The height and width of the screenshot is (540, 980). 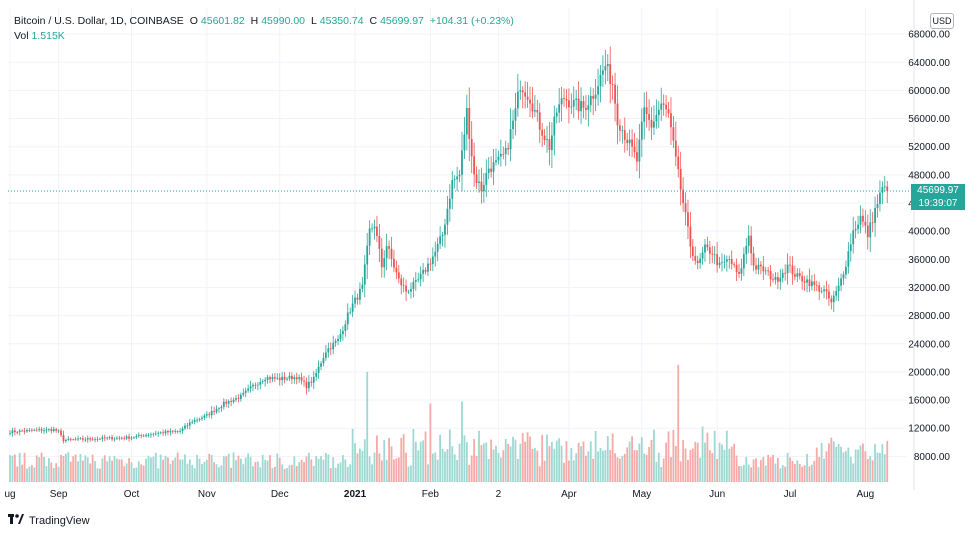 I want to click on volume-legend: Vol 1.515K, so click(x=39, y=36).